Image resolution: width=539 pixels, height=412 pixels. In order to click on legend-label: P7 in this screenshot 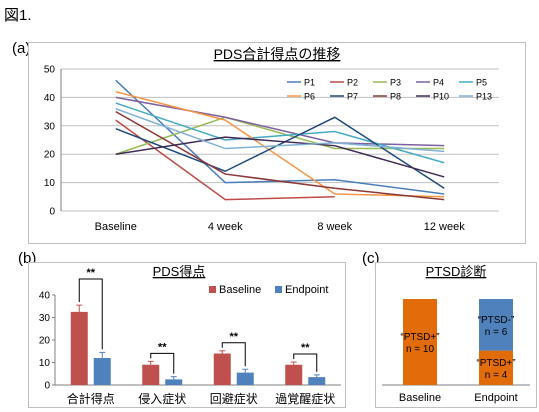, I will do `click(352, 97)`.